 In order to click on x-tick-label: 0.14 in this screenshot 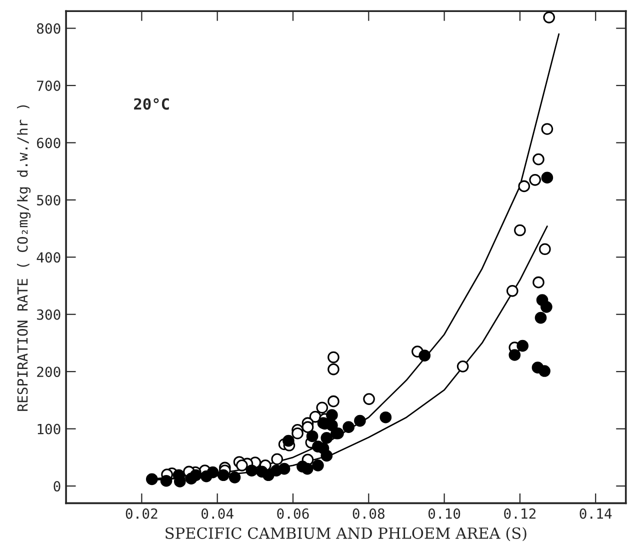, I will do `click(596, 513)`.